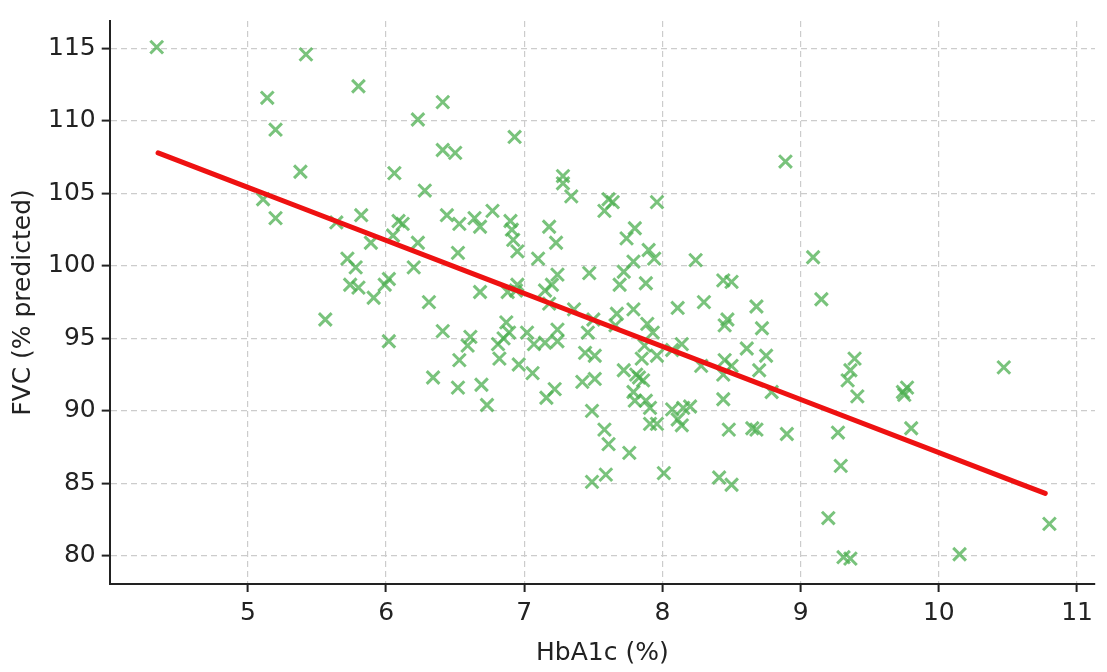 This screenshot has width=1107, height=672. Describe the element at coordinates (72, 191) in the screenshot. I see `y-tick-label: 105` at that location.